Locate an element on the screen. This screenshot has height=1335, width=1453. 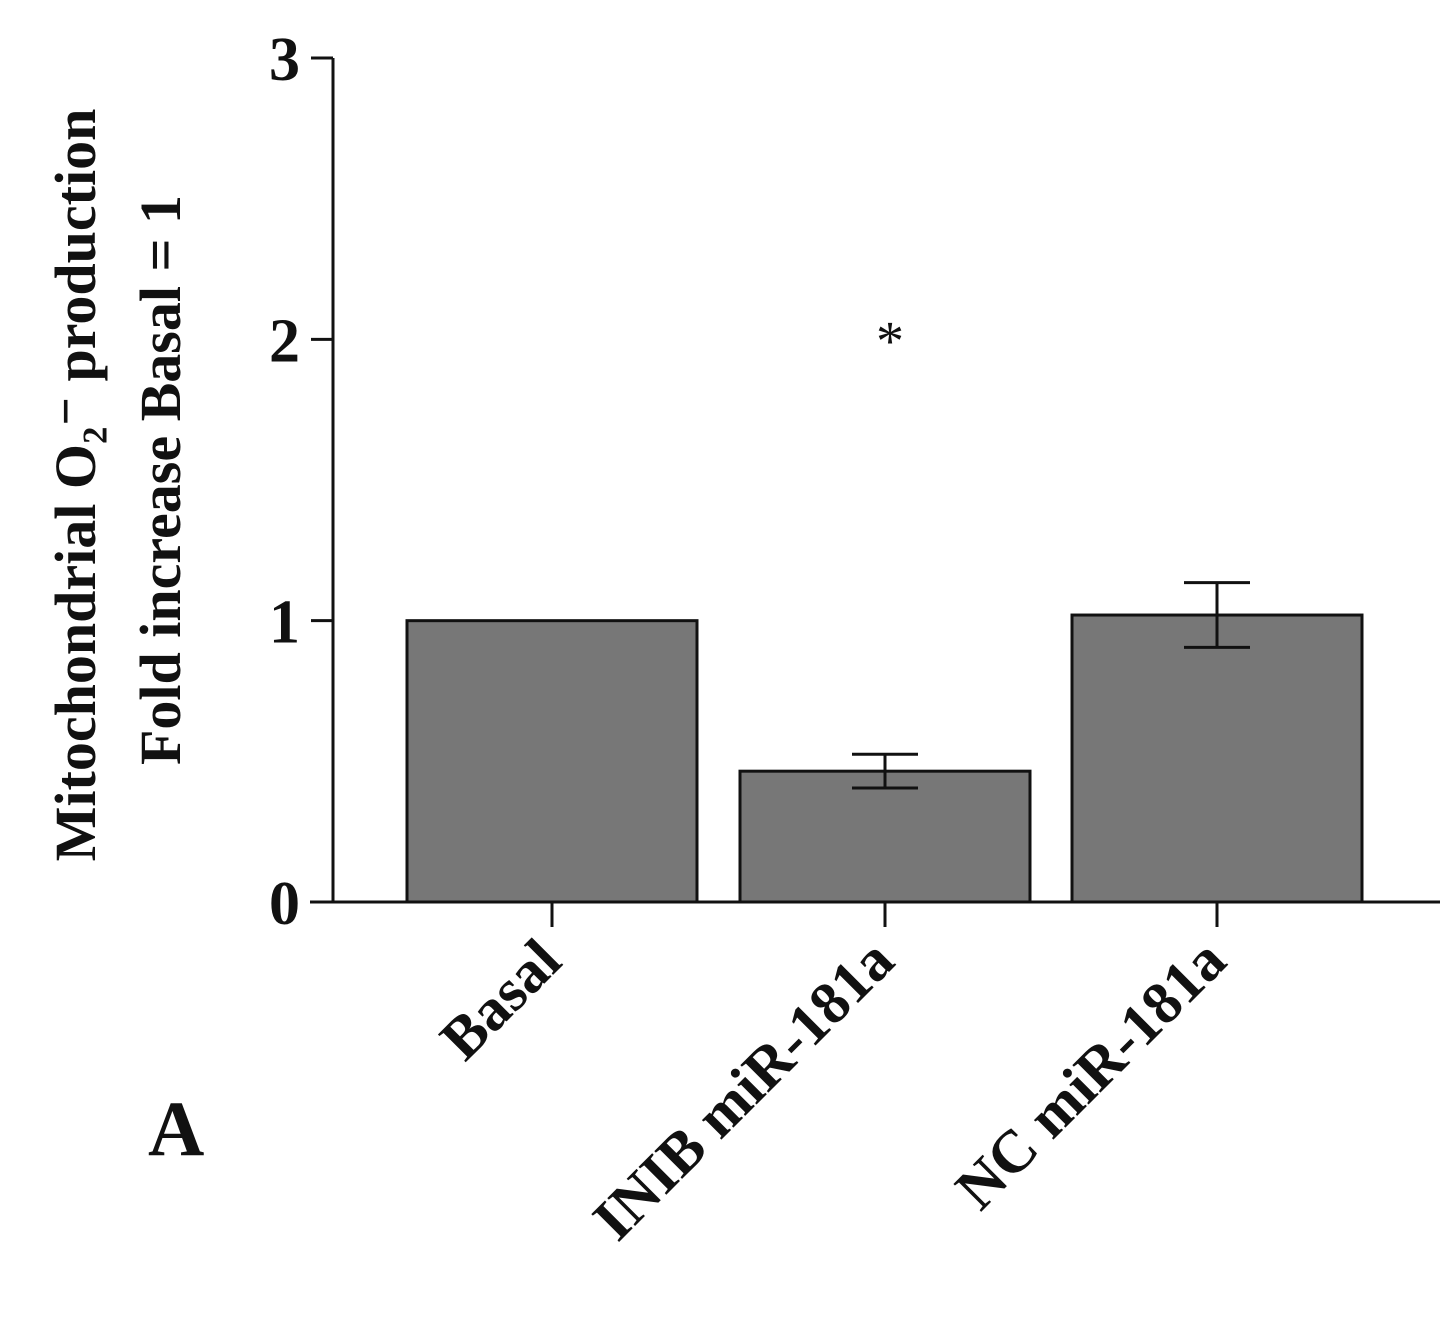
y-tick-label: 0 is located at coordinates (284, 904).